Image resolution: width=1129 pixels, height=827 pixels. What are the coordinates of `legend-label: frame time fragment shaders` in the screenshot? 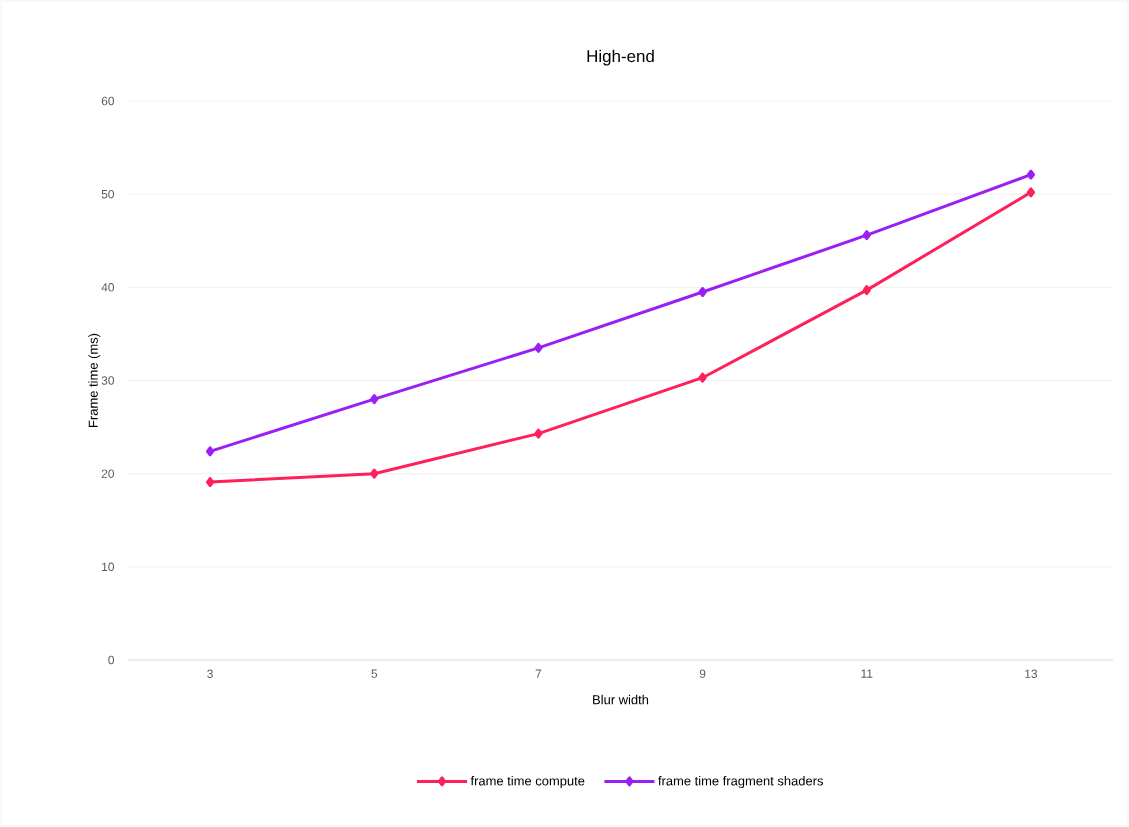 It's located at (741, 782).